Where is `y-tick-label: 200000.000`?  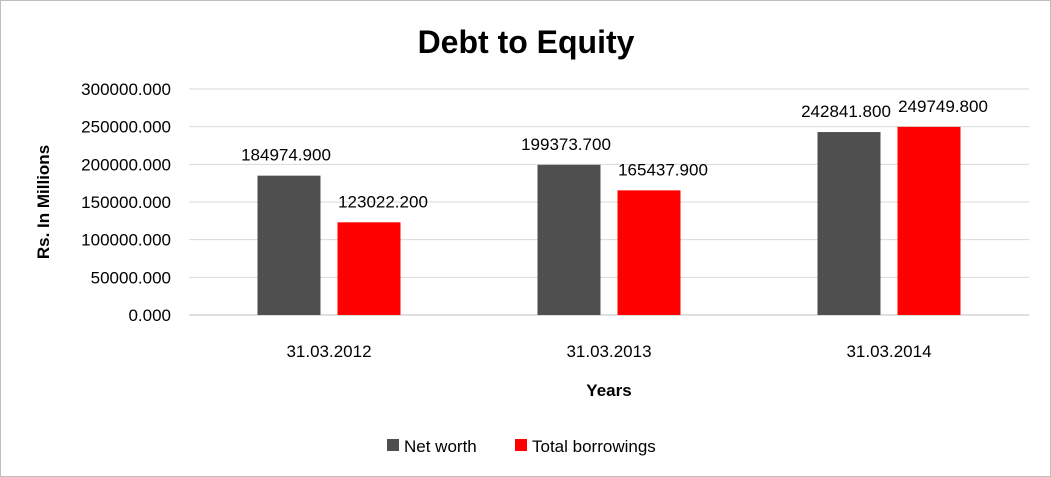 y-tick-label: 200000.000 is located at coordinates (126, 164).